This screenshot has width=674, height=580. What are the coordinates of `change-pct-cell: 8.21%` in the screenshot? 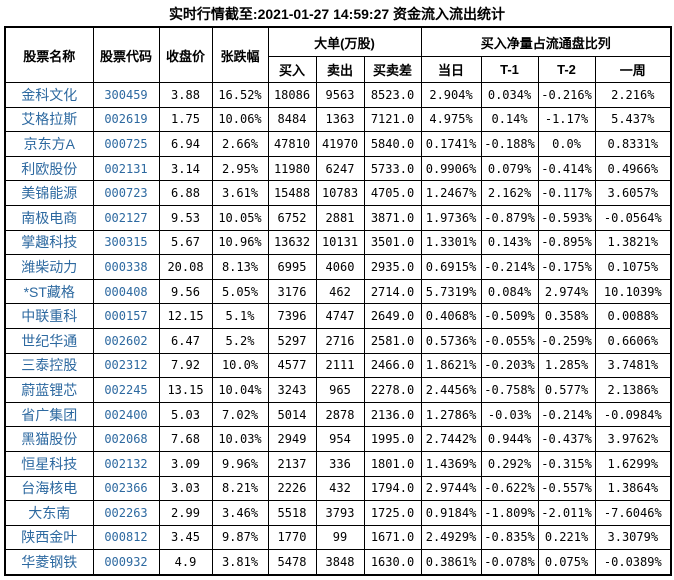 It's located at (240, 488).